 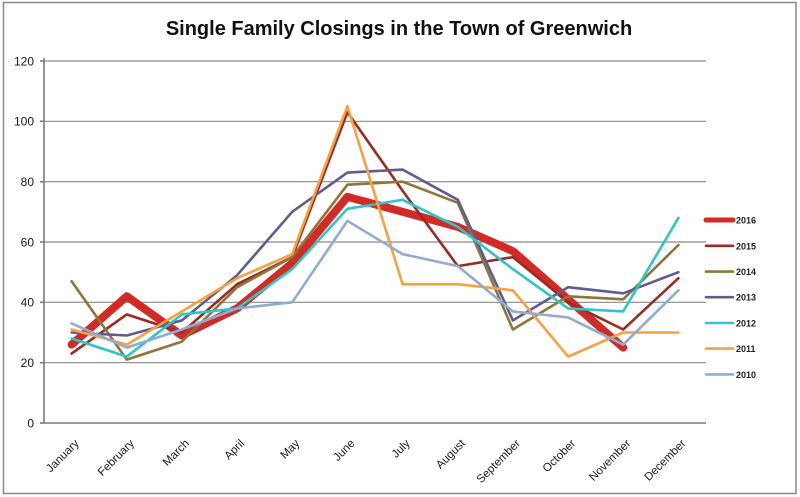 What do you see at coordinates (28, 303) in the screenshot?
I see `svg-text: 40` at bounding box center [28, 303].